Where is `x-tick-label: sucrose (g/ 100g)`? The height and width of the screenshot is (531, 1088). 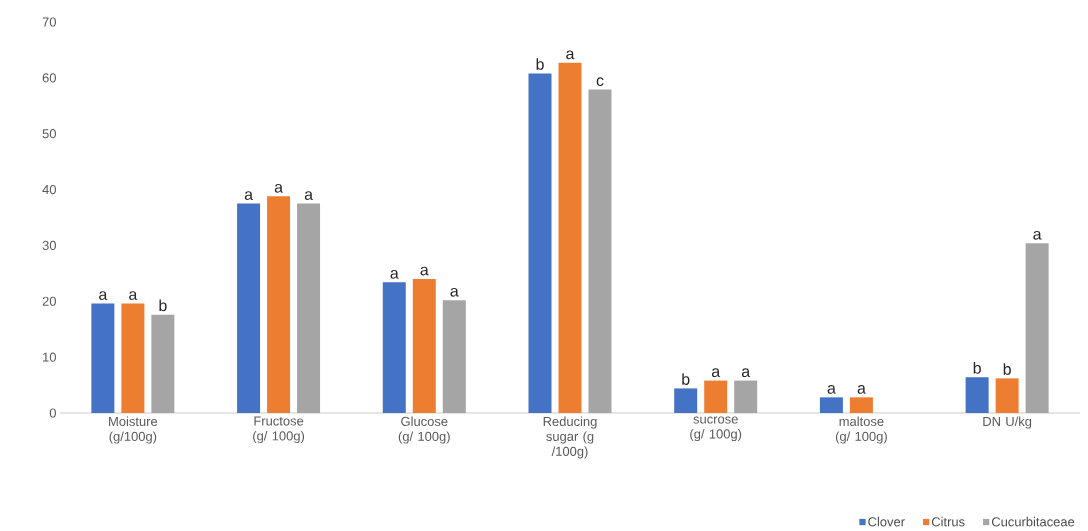 x-tick-label: sucrose (g/ 100g) is located at coordinates (716, 429).